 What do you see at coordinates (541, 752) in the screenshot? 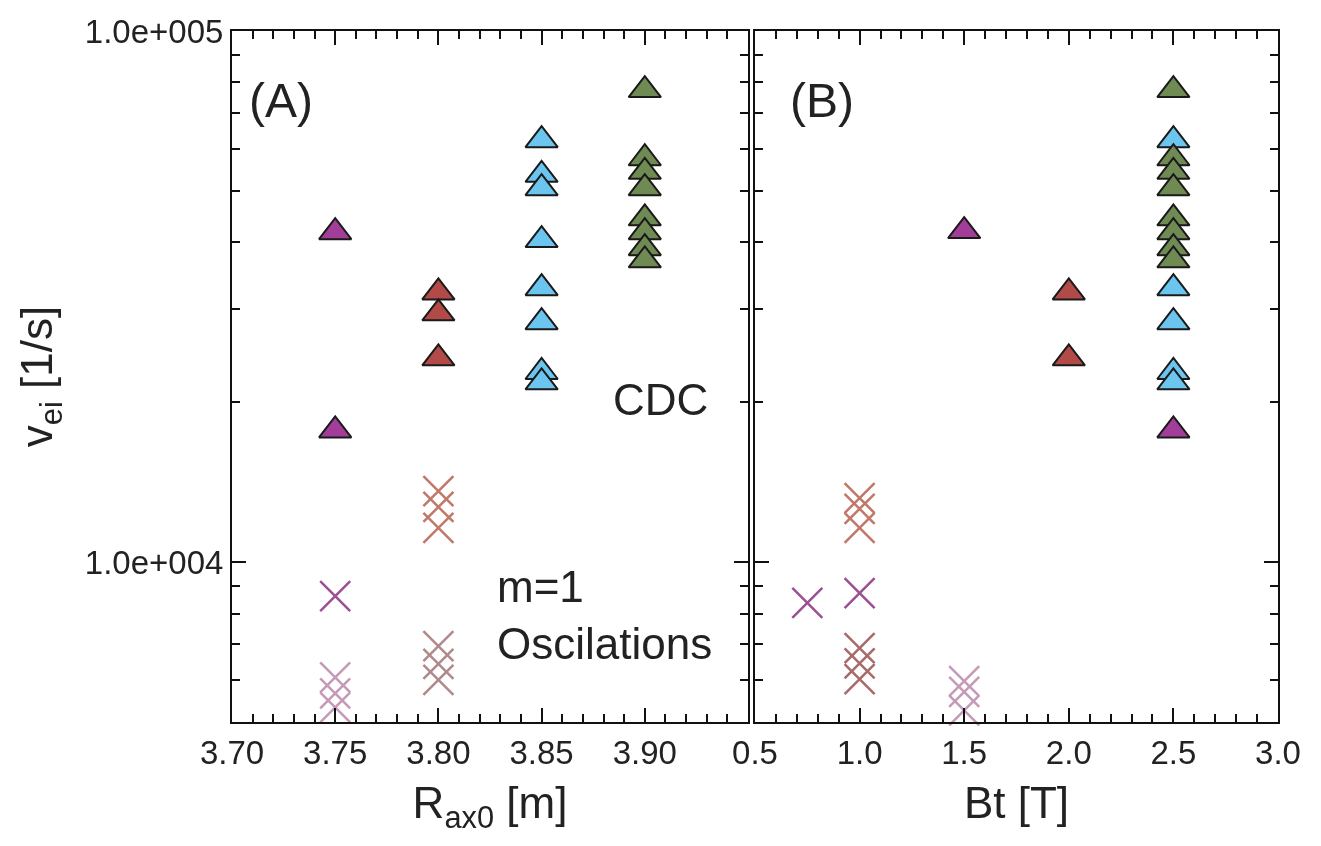
I see `x-tick-label: 3.85` at bounding box center [541, 752].